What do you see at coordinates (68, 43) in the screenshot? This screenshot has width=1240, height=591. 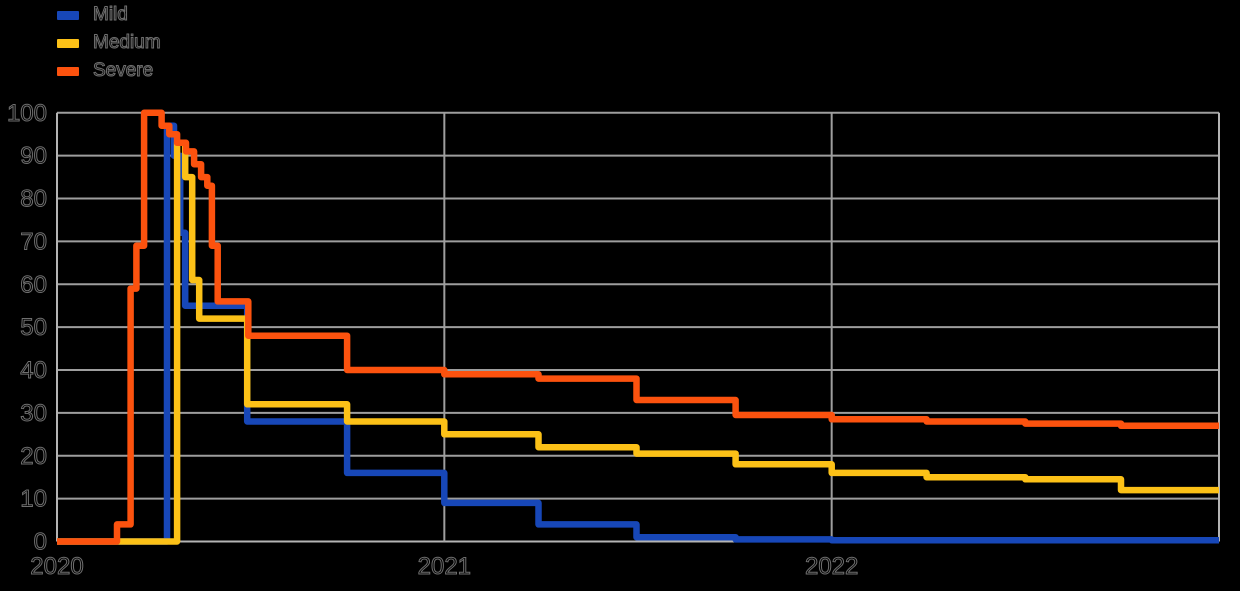 I see `legend-swatch-medium` at bounding box center [68, 43].